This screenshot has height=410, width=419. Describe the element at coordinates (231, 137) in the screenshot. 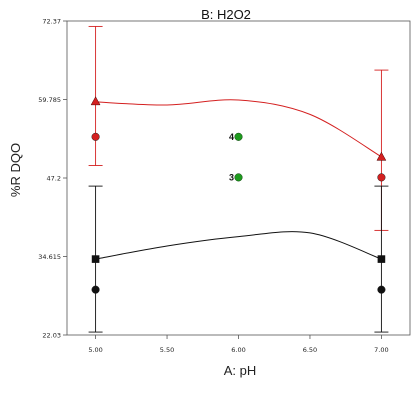

I see `point-count-label: 4` at that location.